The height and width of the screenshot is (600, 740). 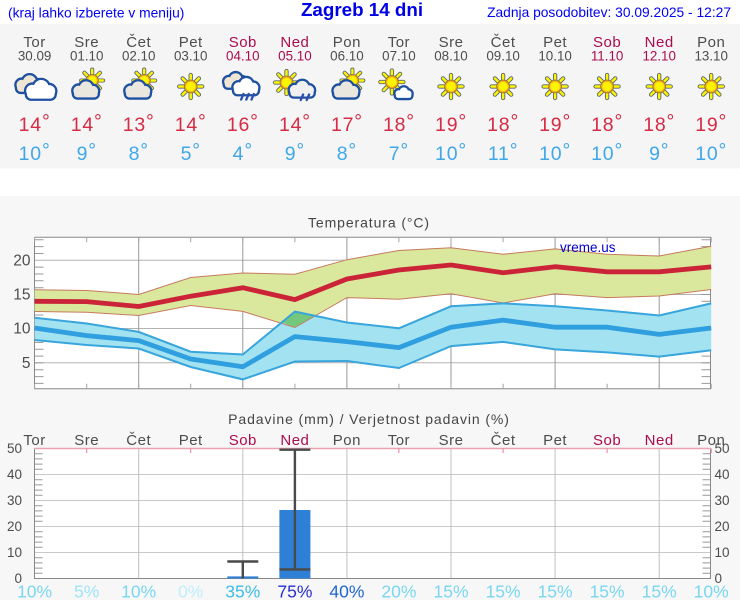 I want to click on svg-text: (kraj lahko izberete v meniju), so click(x=96, y=13).